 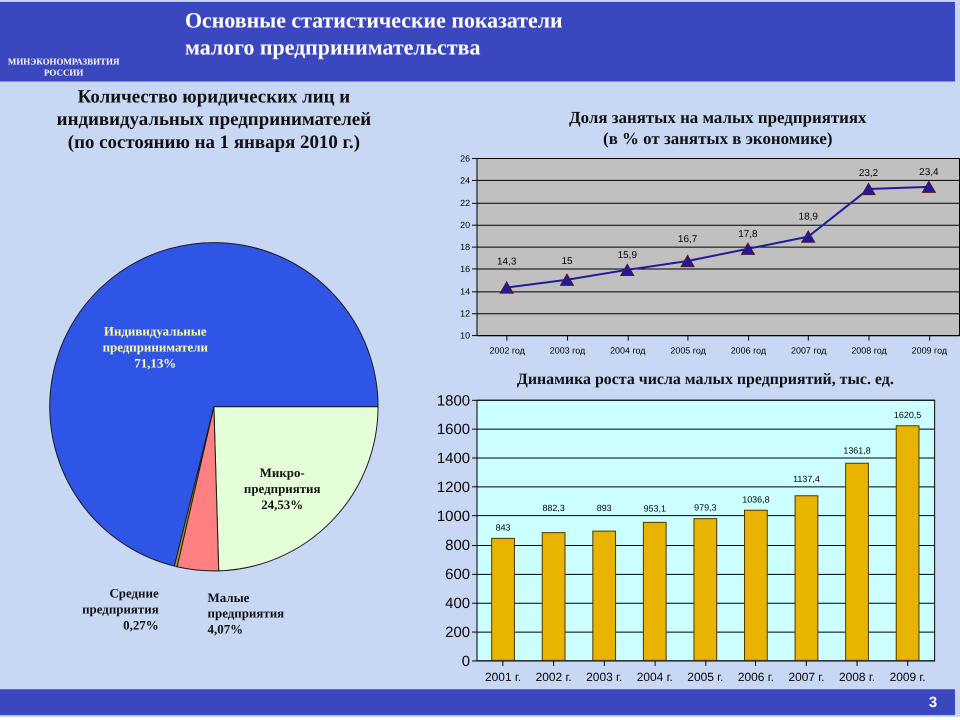 What do you see at coordinates (457, 632) in the screenshot?
I see `y-tick-label: 200` at bounding box center [457, 632].